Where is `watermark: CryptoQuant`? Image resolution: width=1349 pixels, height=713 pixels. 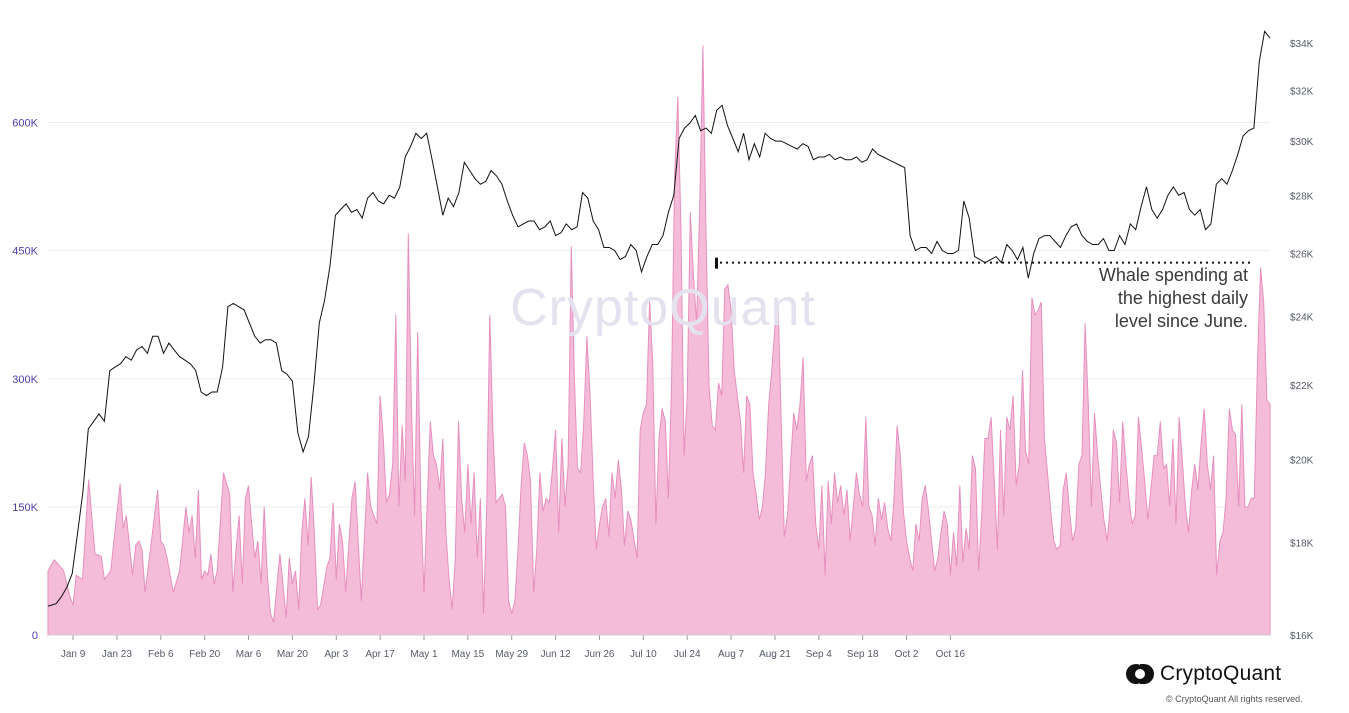
watermark: CryptoQuant is located at coordinates (663, 308).